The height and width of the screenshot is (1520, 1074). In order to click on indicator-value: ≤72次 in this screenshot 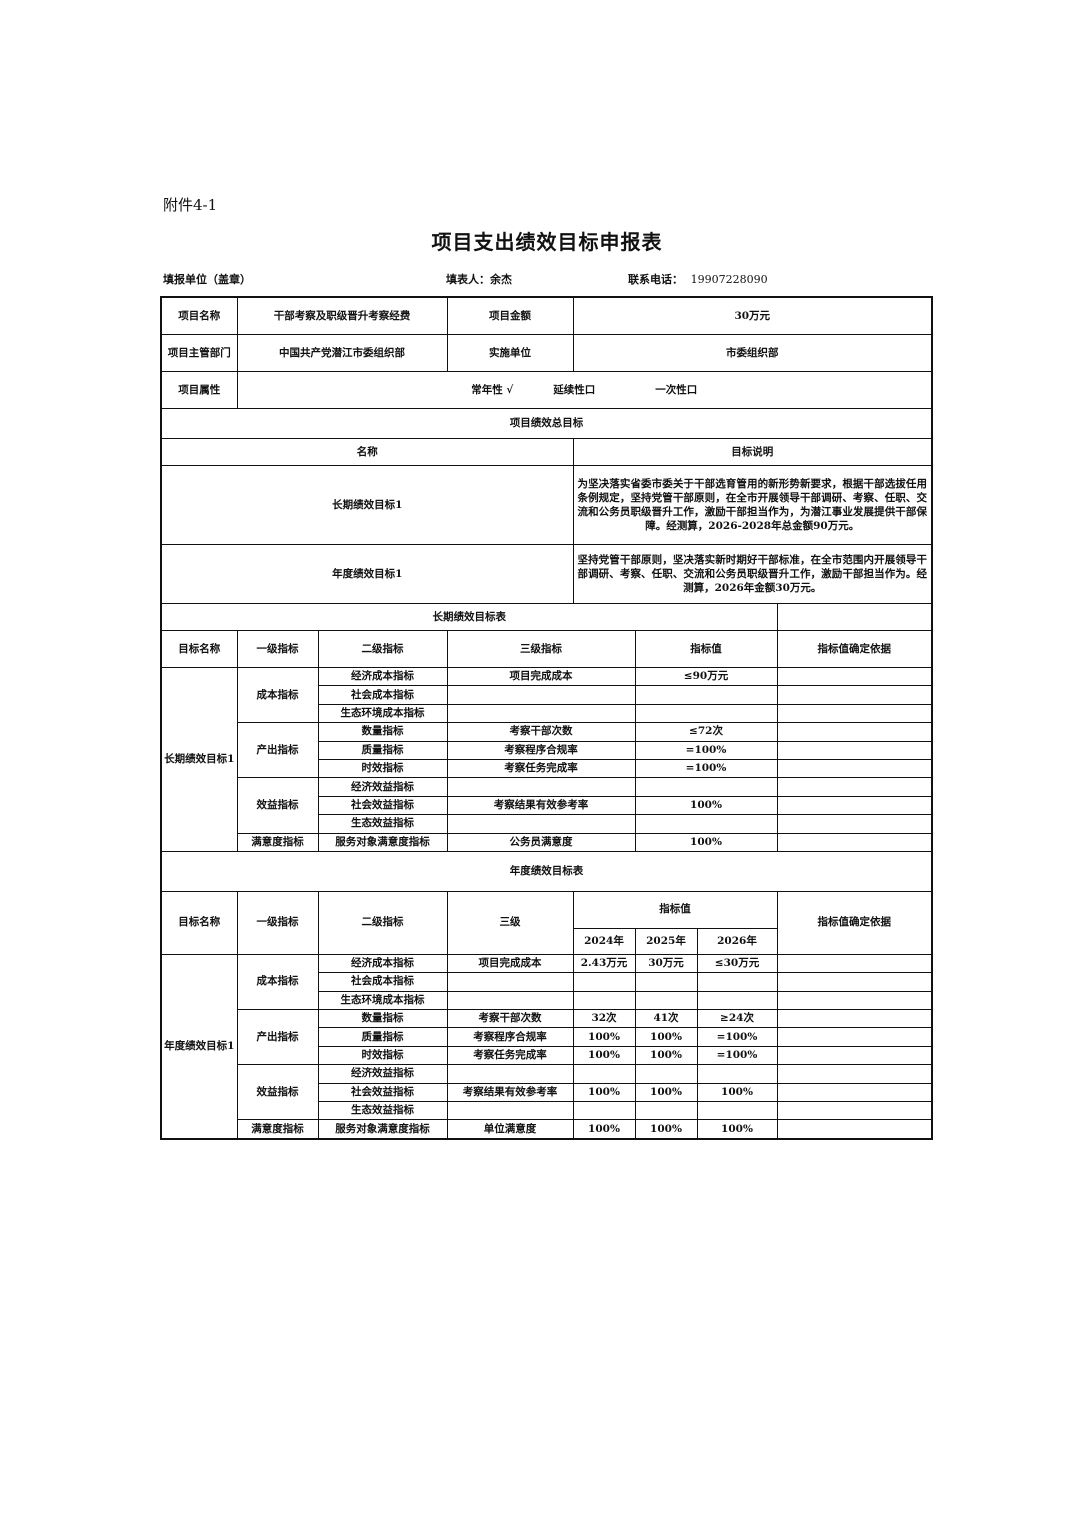, I will do `click(706, 732)`.